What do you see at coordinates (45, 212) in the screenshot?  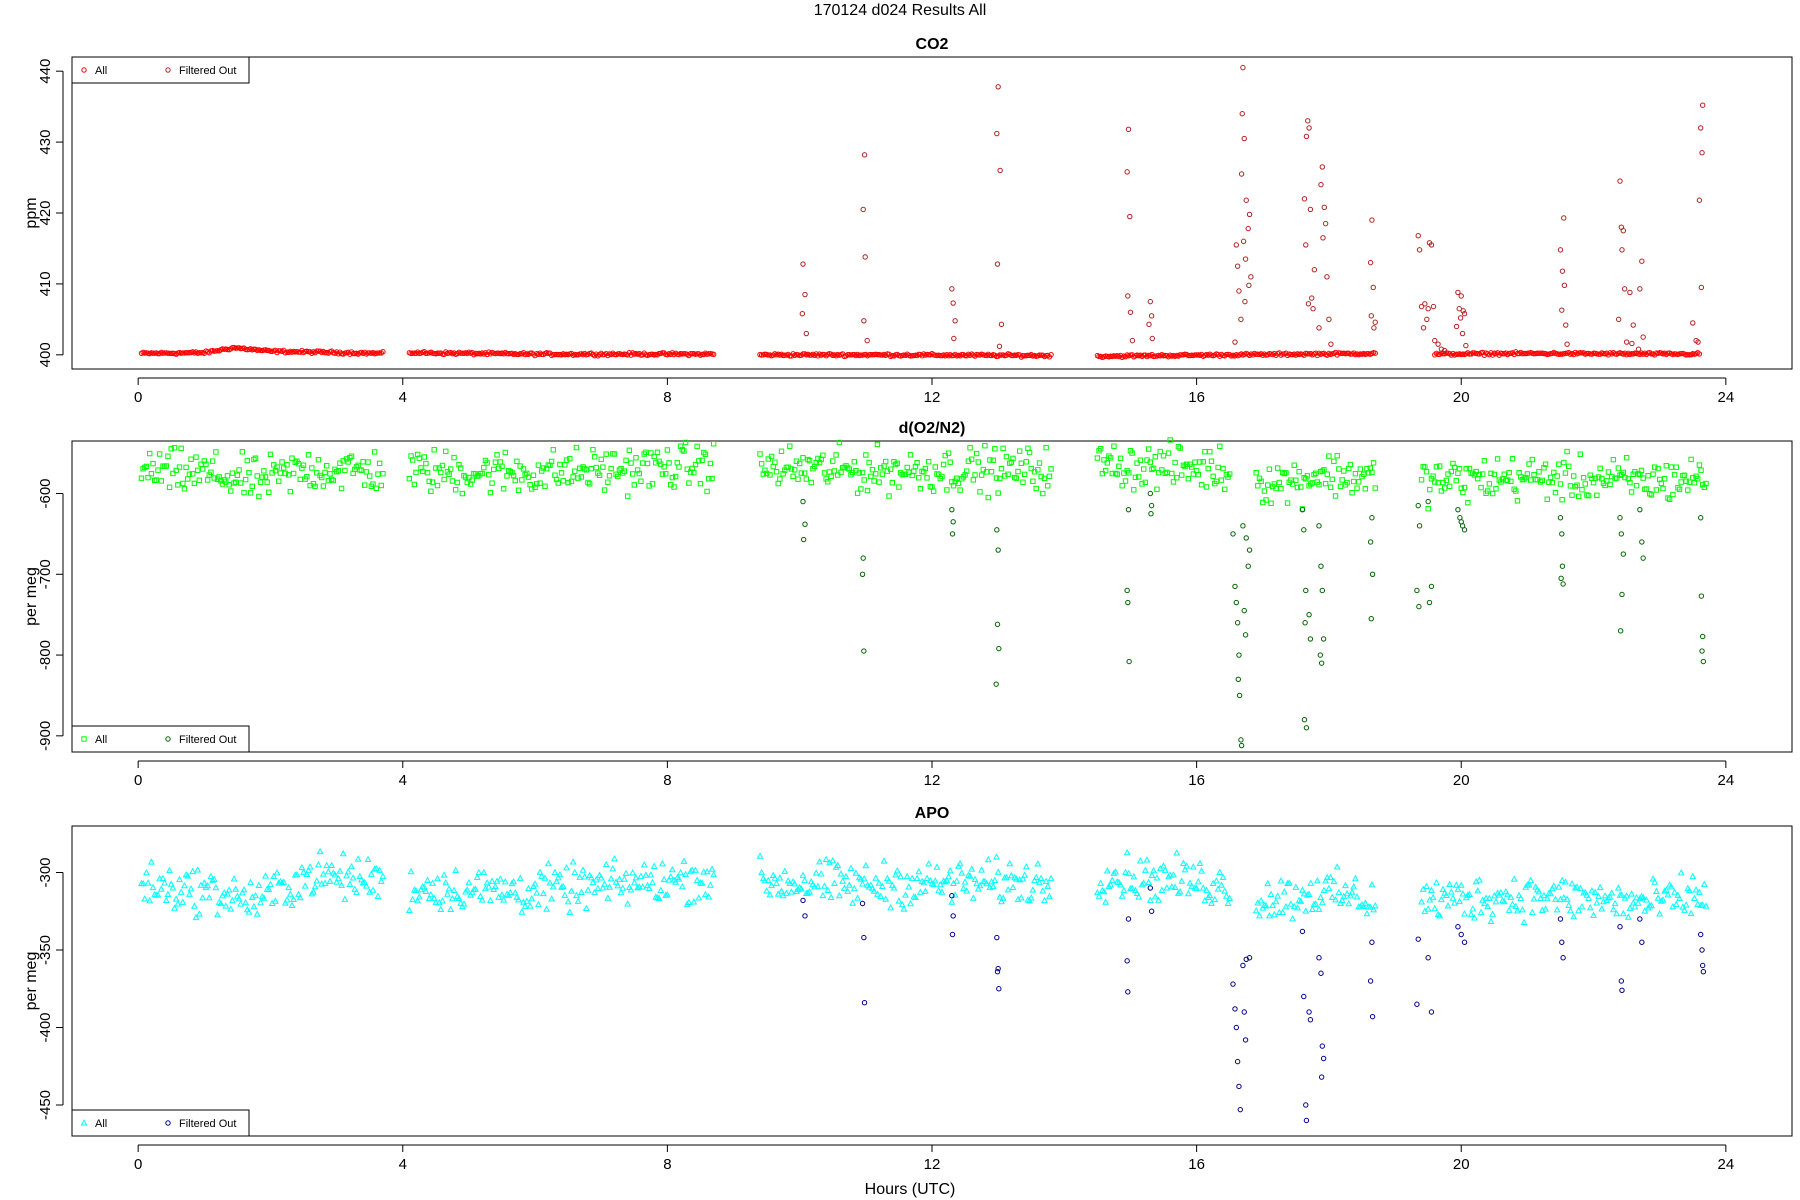 I see `y-tick-label: 420` at bounding box center [45, 212].